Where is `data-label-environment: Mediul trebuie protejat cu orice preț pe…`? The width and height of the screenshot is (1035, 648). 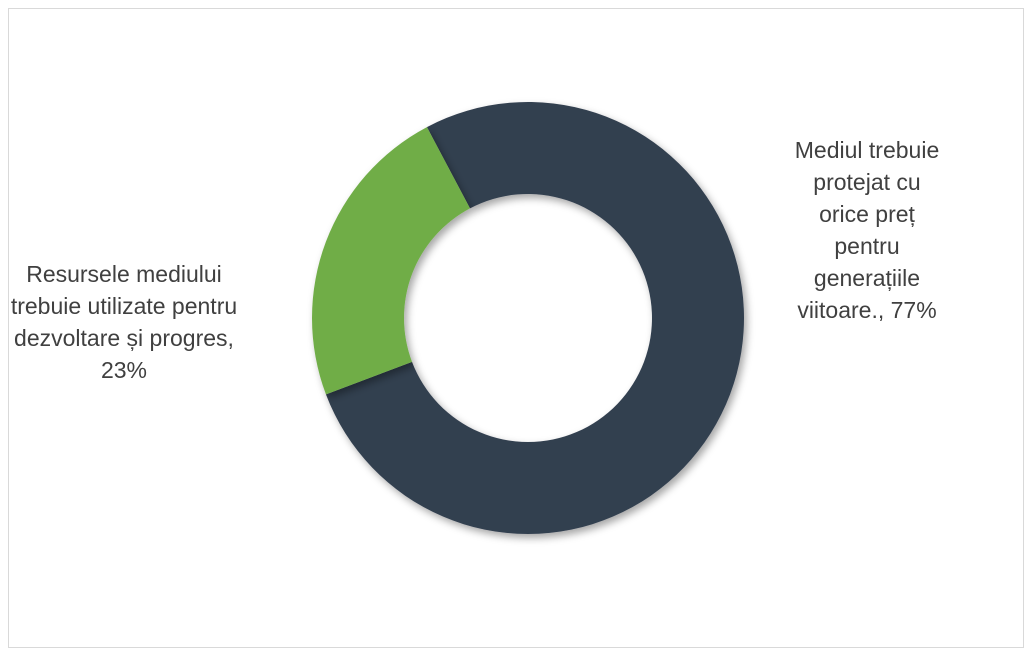 data-label-environment: Mediul trebuie protejat cu orice preț pe… is located at coordinates (867, 230).